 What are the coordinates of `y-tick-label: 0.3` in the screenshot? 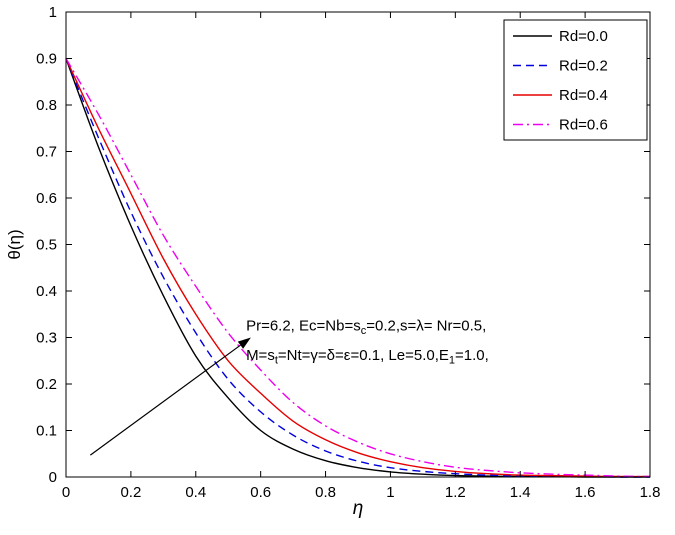 It's located at (46, 338).